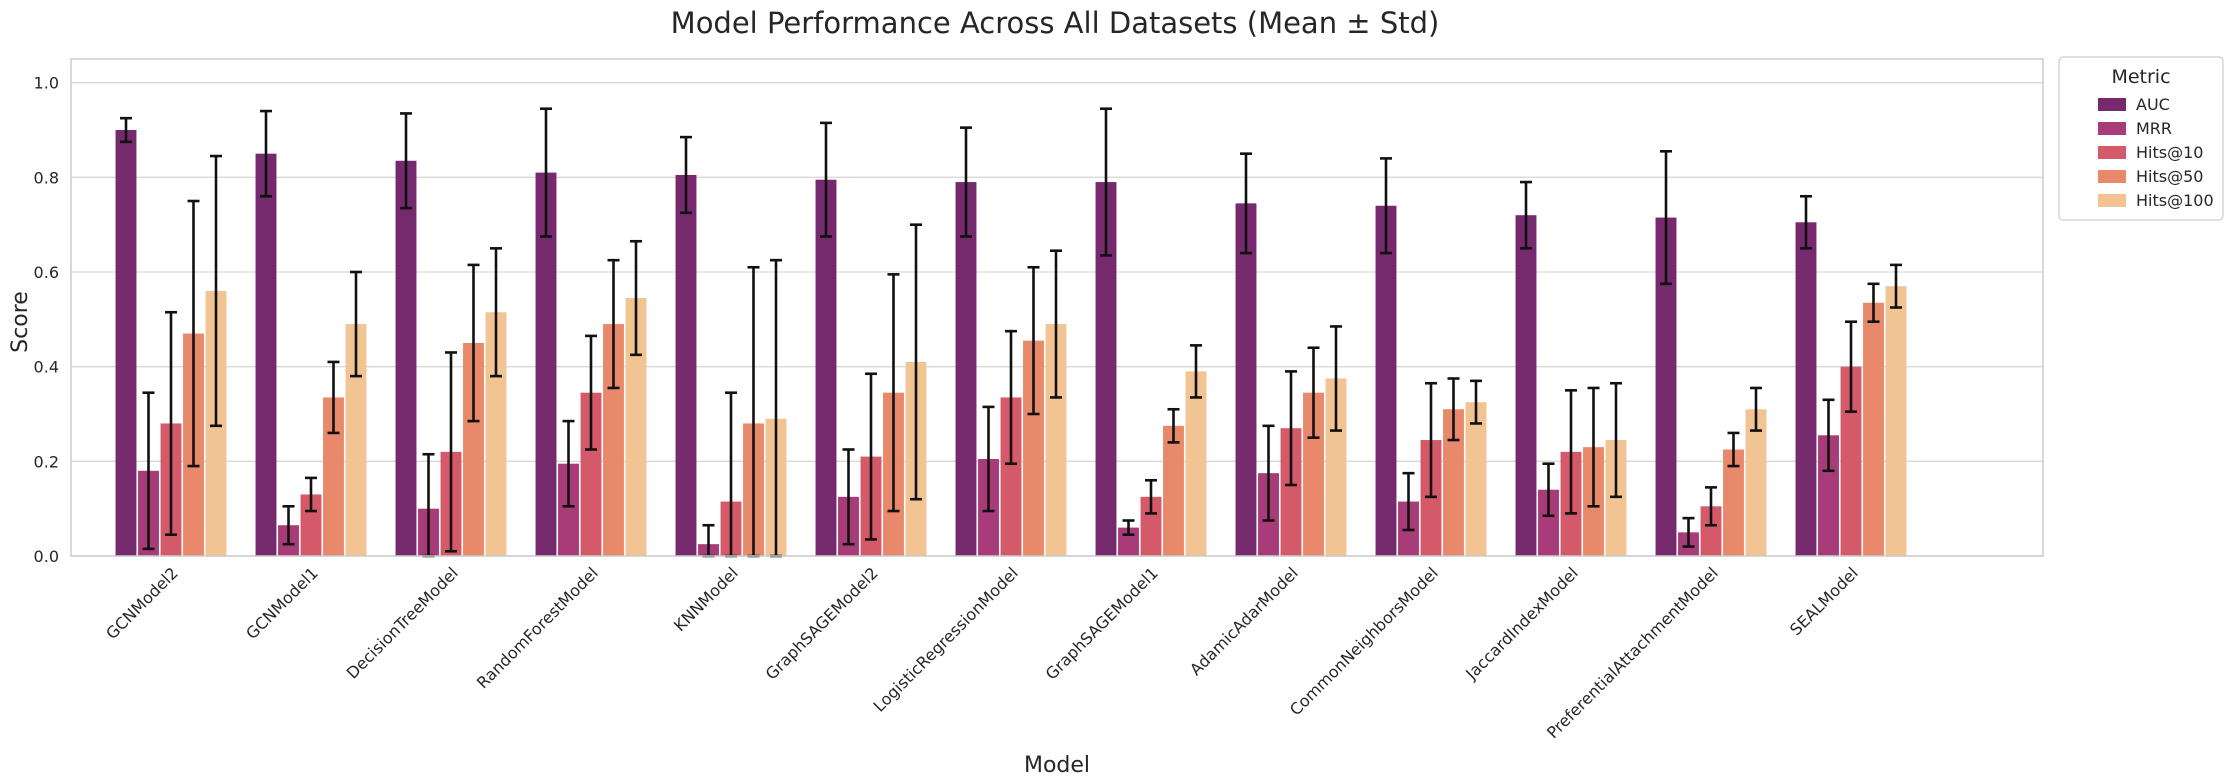 This screenshot has height=783, width=2234. I want to click on y-tick-label: 1.0, so click(46, 83).